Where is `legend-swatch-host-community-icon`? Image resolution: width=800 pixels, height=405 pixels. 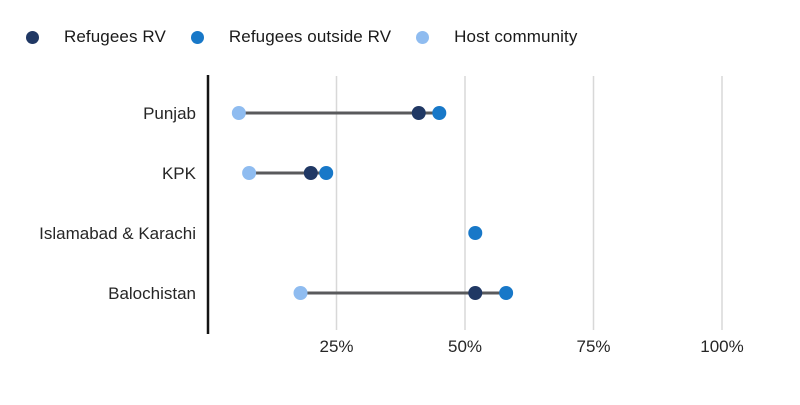 legend-swatch-host-community-icon is located at coordinates (423, 37).